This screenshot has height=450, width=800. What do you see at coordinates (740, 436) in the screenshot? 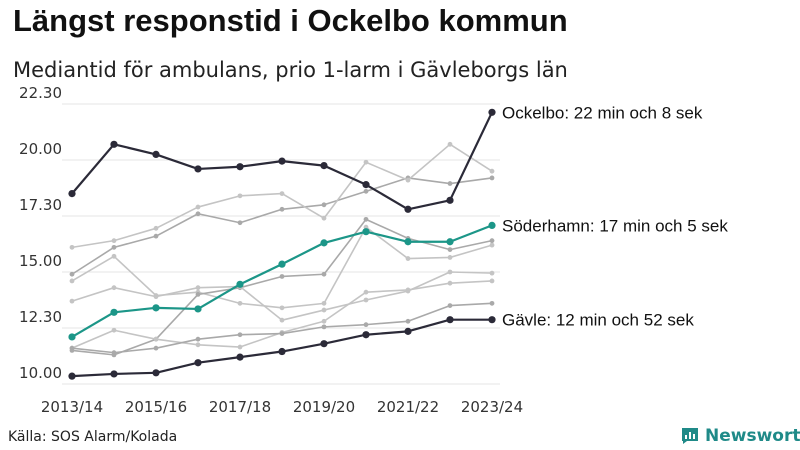
I see `newsworthy-brand: Newsworthy` at bounding box center [740, 436].